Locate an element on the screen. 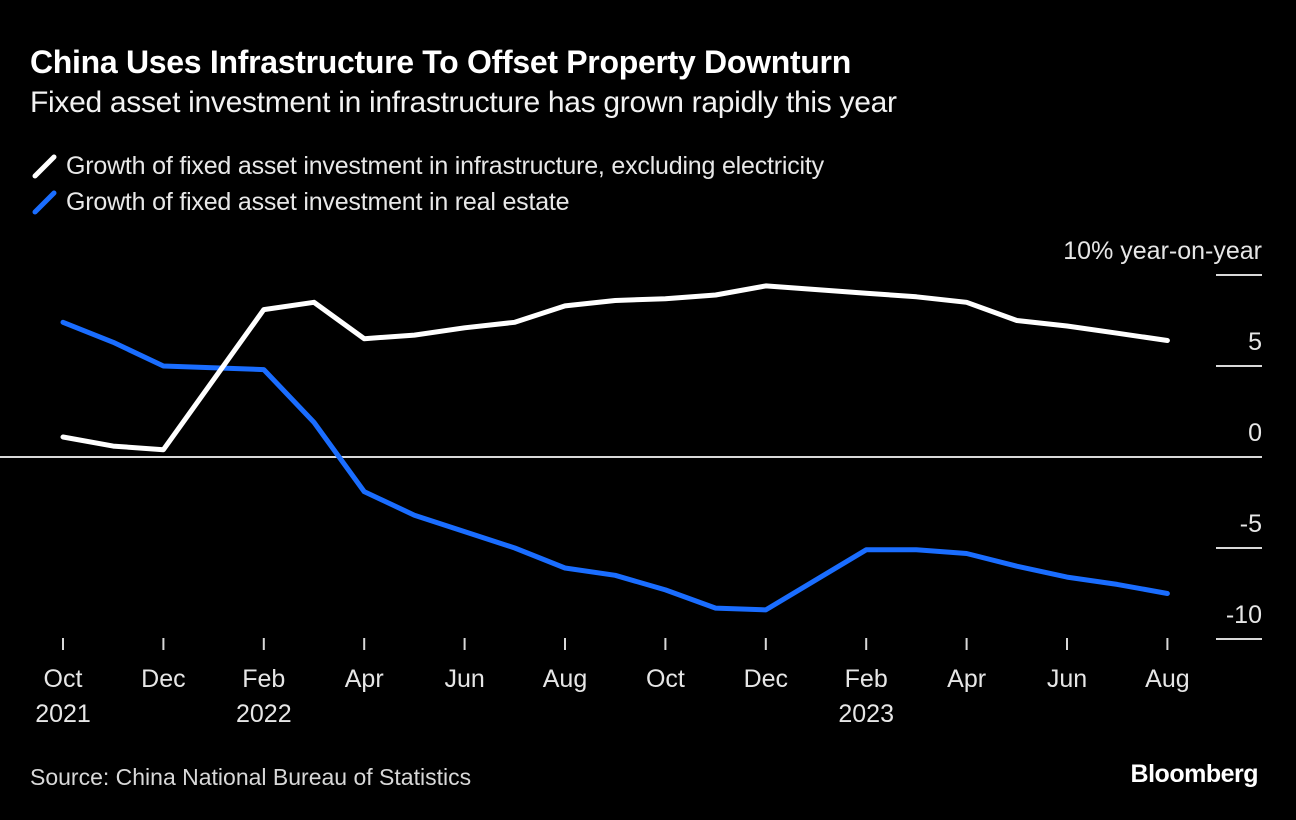  y-tick-label: 10% year-on-year is located at coordinates (1162, 251).